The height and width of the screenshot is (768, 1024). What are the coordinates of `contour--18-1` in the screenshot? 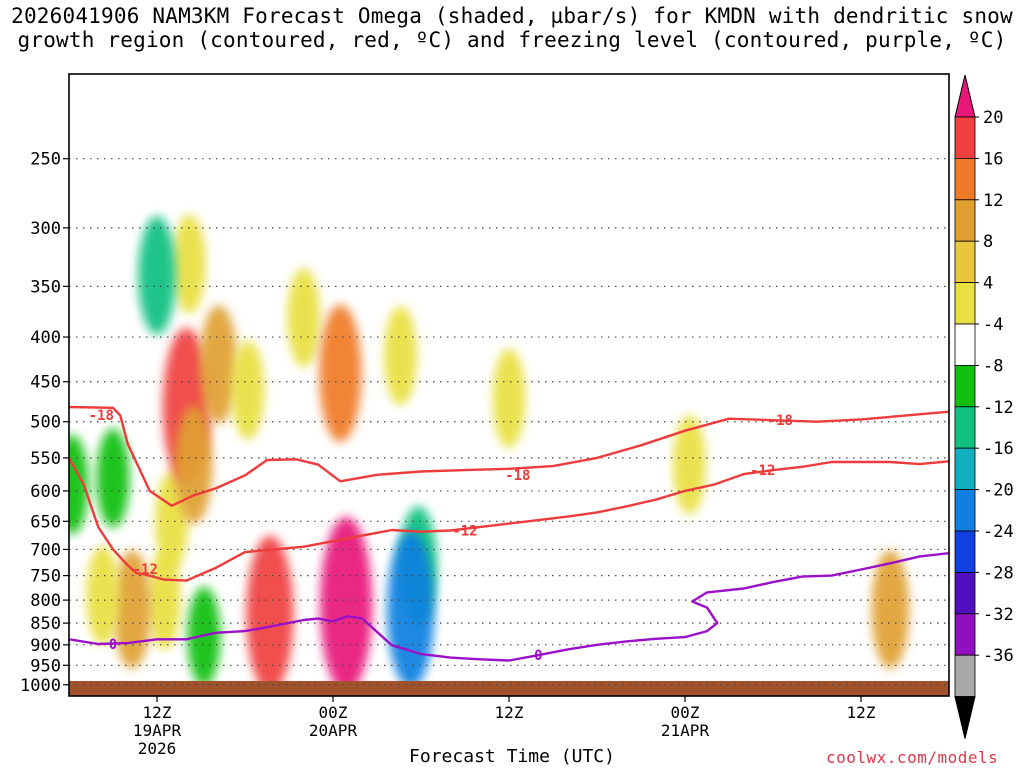 It's located at (509, 519).